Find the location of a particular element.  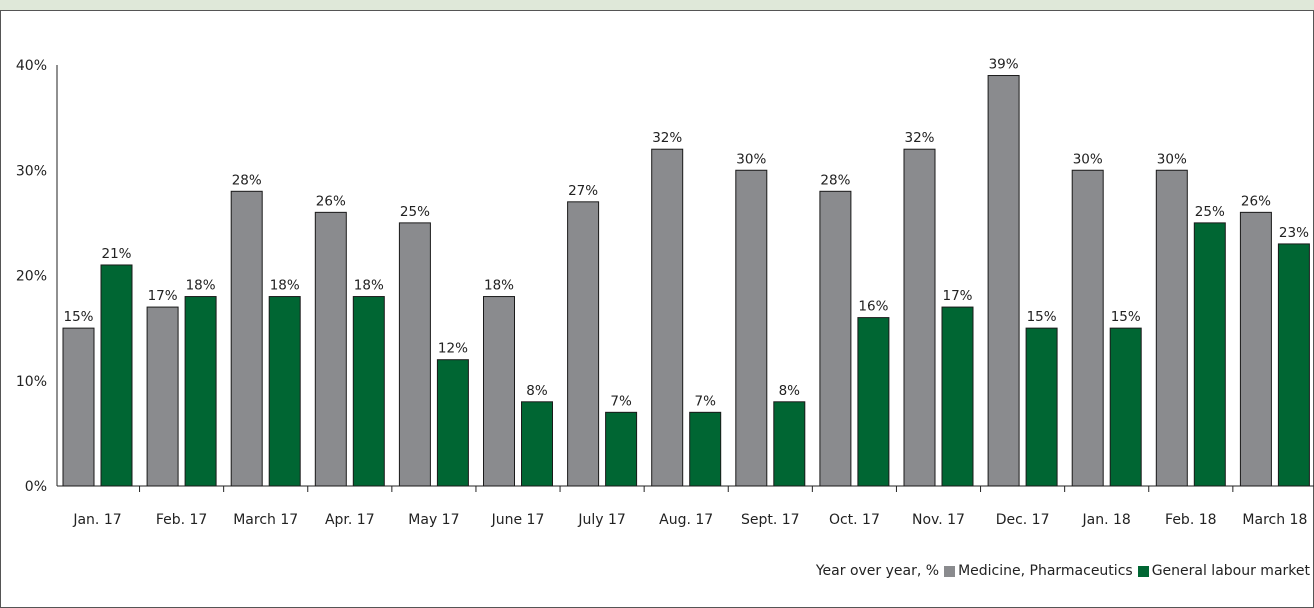

data-label-medicine: 18% is located at coordinates (499, 286).